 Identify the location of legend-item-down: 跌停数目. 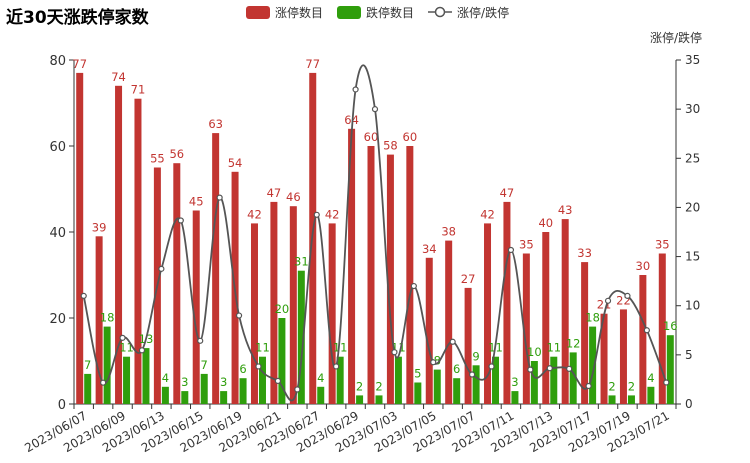
(375, 12).